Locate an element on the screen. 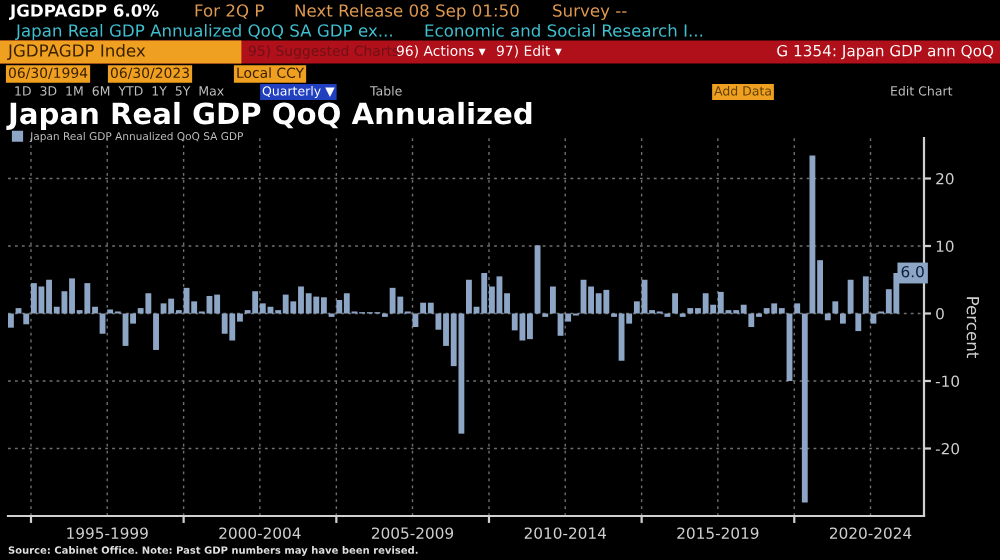 This screenshot has height=560, width=1000. text: Next Release 08 Sep 01:50 is located at coordinates (407, 12).